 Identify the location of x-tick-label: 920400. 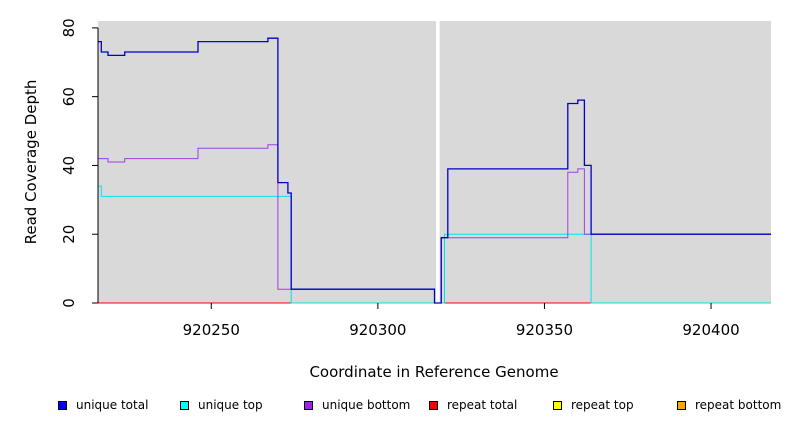
(710, 330).